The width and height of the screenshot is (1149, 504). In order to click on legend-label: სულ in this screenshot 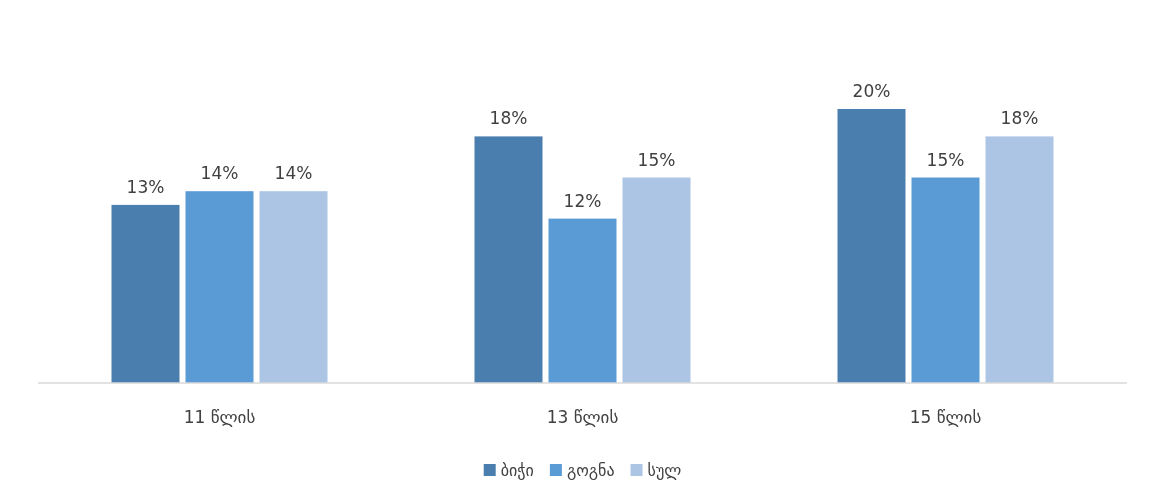, I will do `click(664, 470)`.